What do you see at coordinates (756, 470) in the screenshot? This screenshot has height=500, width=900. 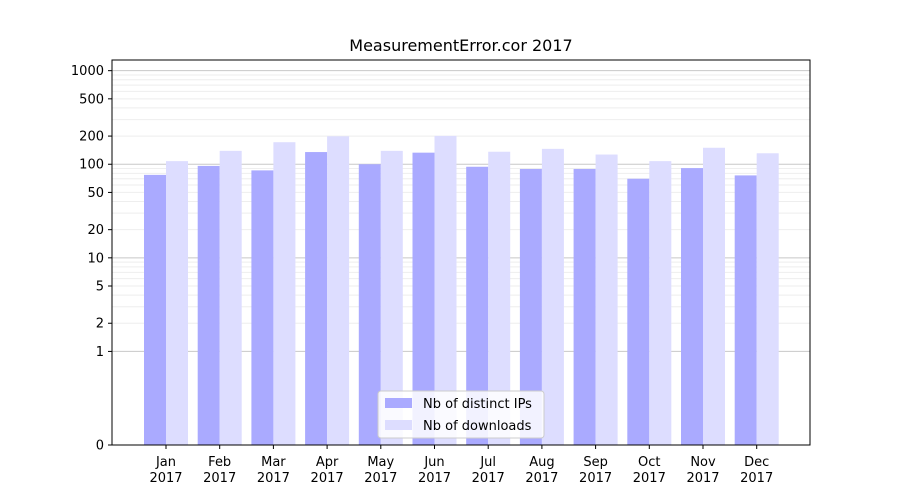 I see `x-tick-label: Dec 2017` at bounding box center [756, 470].